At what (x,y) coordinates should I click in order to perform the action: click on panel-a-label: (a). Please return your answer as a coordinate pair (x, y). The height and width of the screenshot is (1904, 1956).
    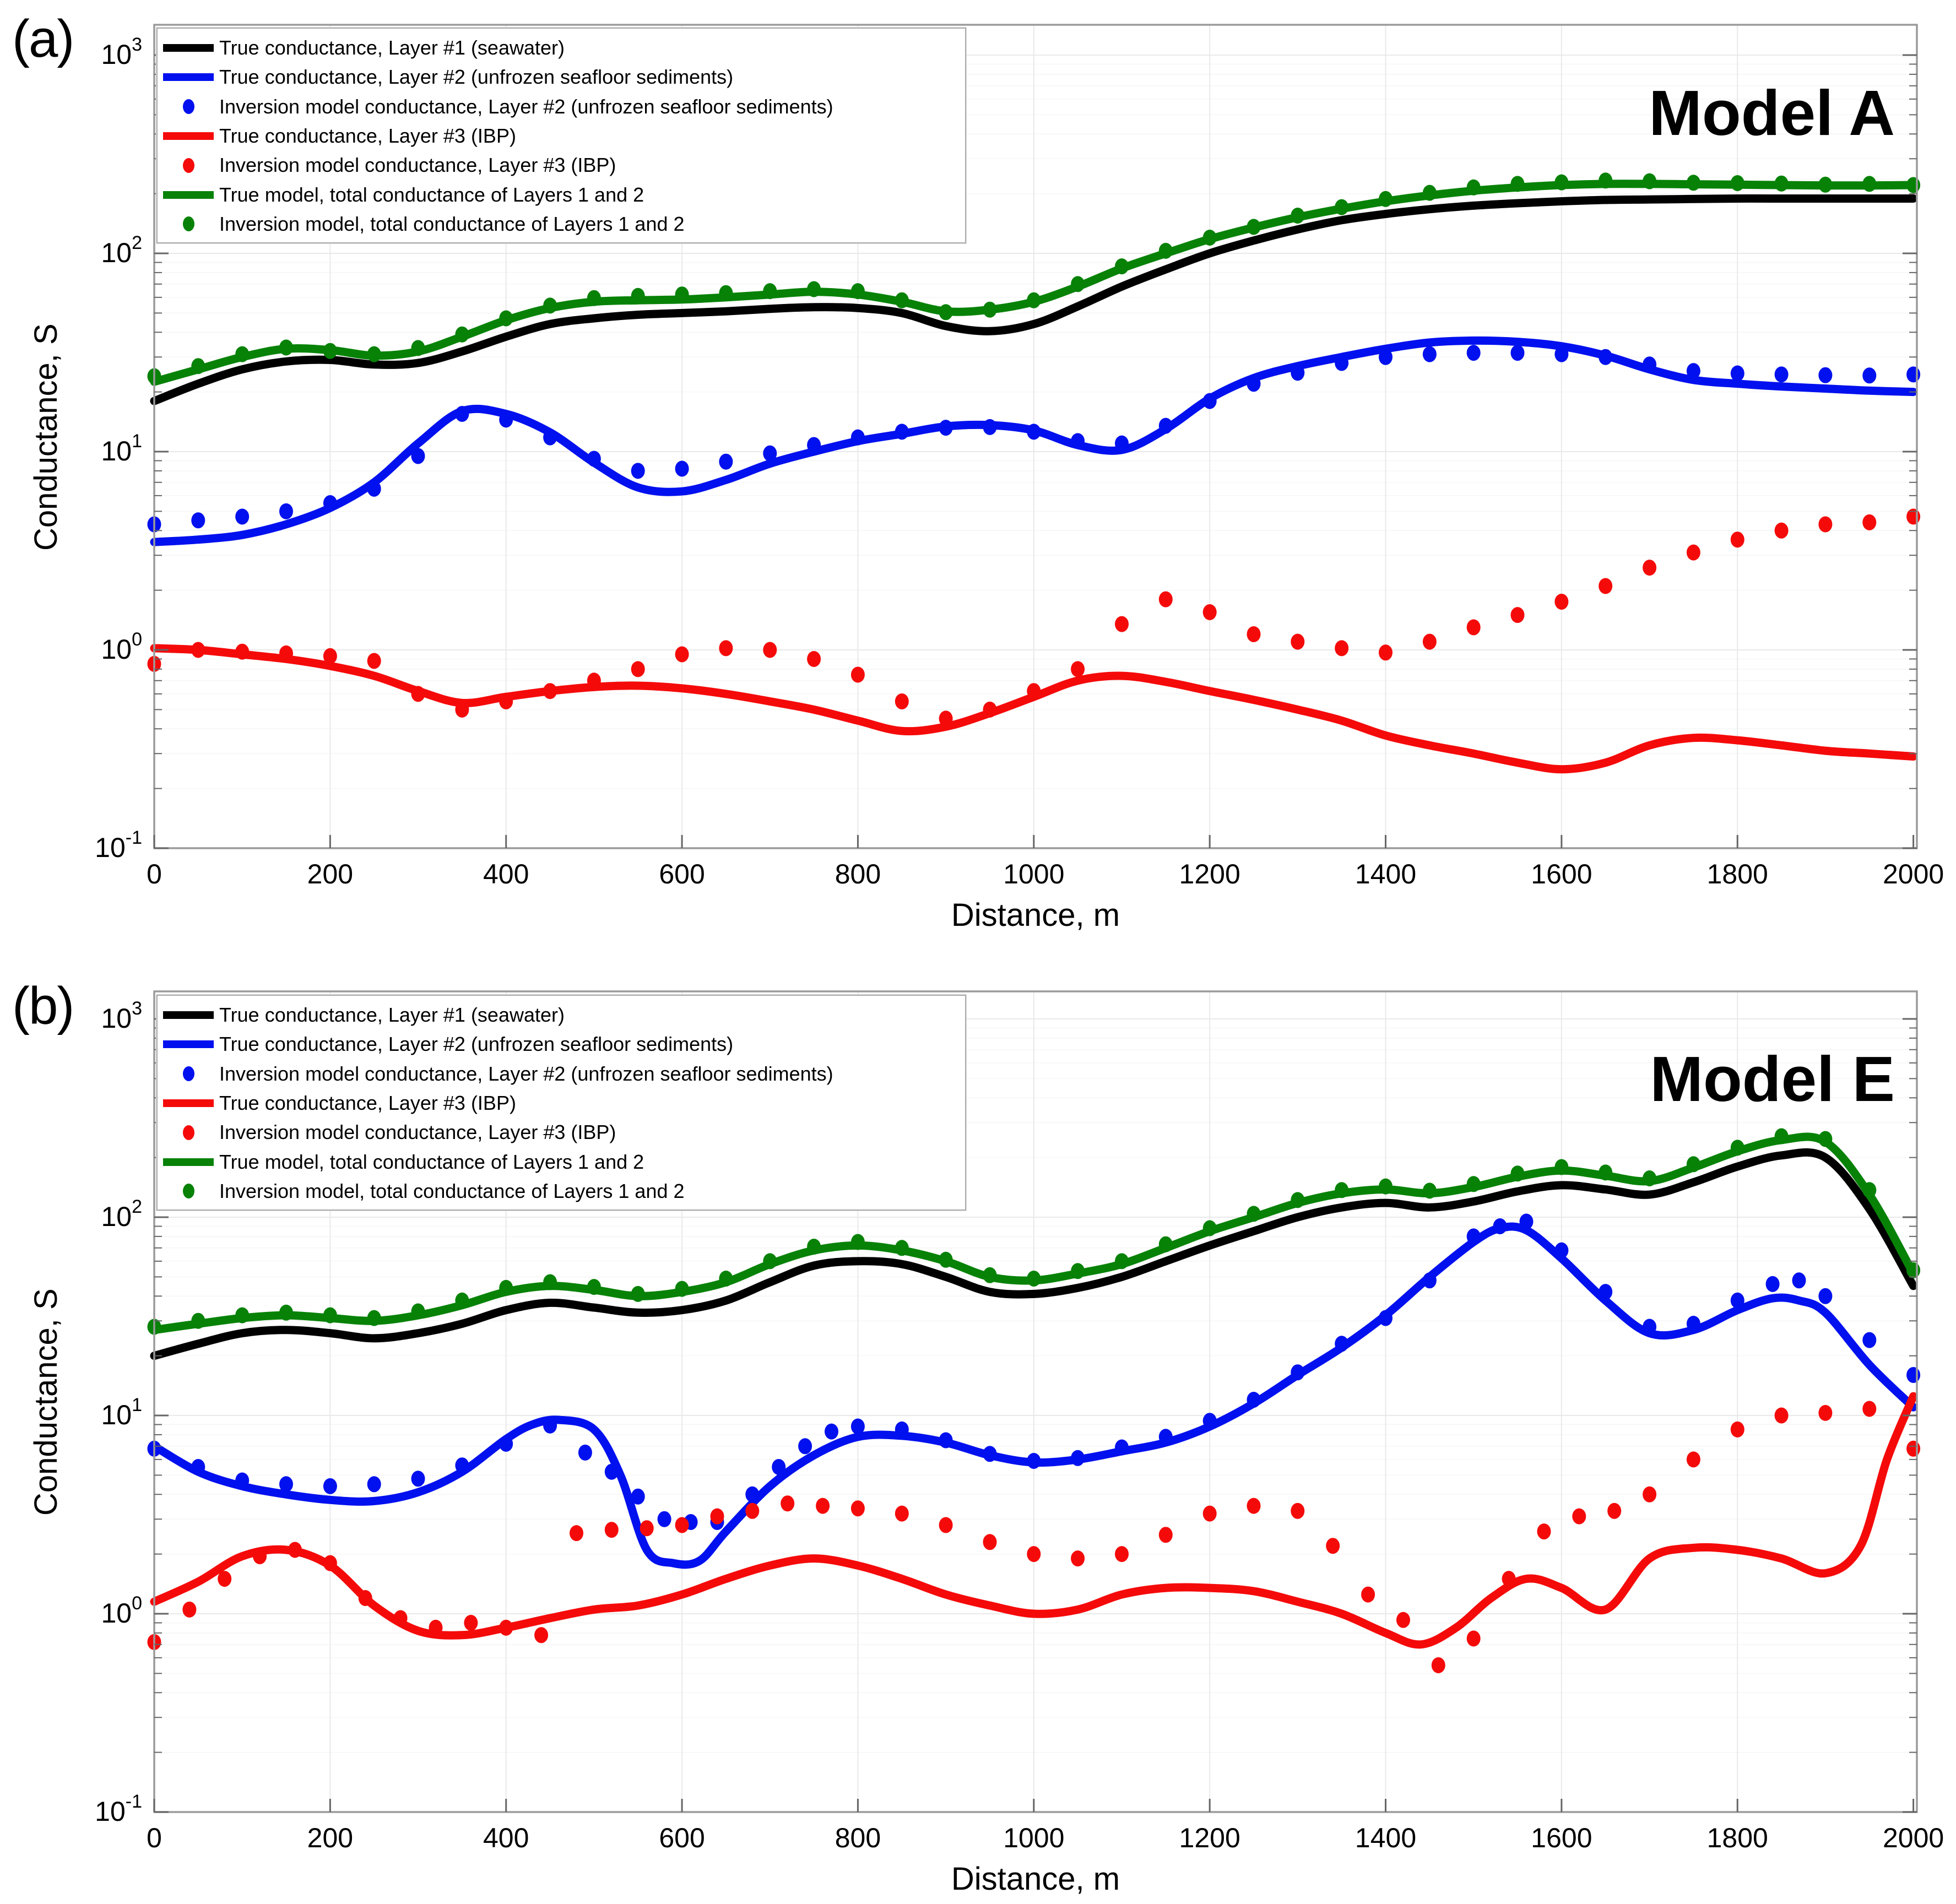
    Looking at the image, I should click on (43, 38).